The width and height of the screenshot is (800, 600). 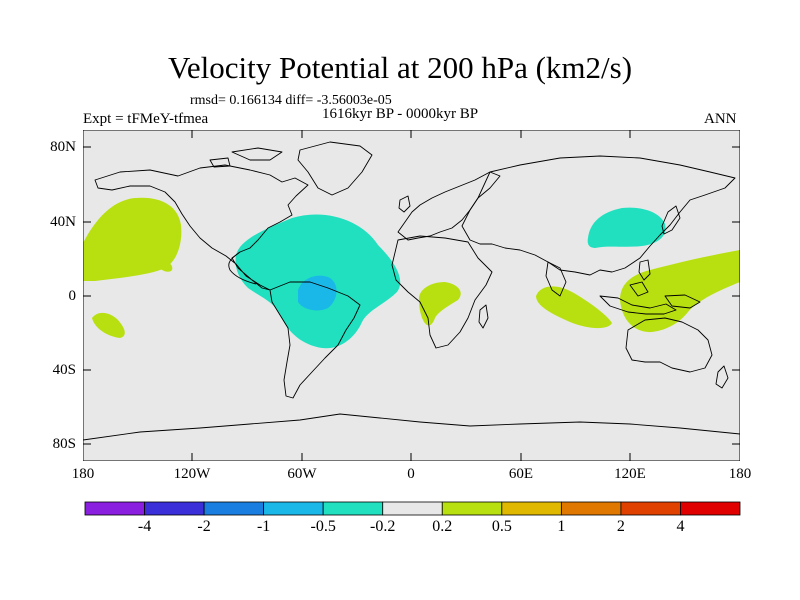 What do you see at coordinates (166, 266) in the screenshot?
I see `north-pacific-positive-tail` at bounding box center [166, 266].